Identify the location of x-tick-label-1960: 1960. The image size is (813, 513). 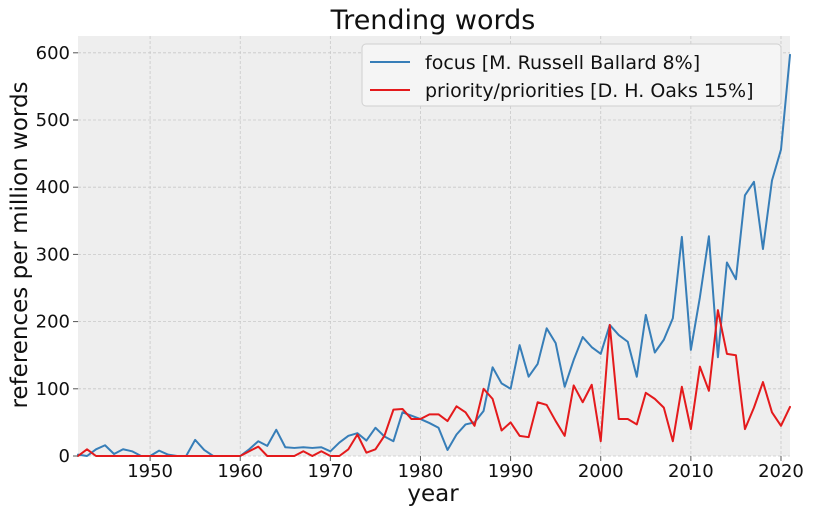
(240, 471).